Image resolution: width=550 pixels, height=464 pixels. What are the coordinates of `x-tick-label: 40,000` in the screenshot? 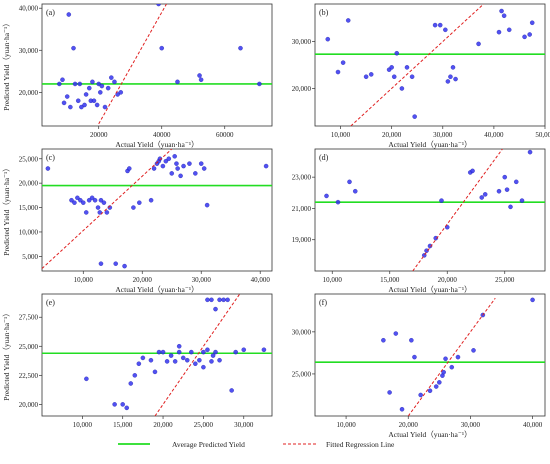 It's located at (494, 135).